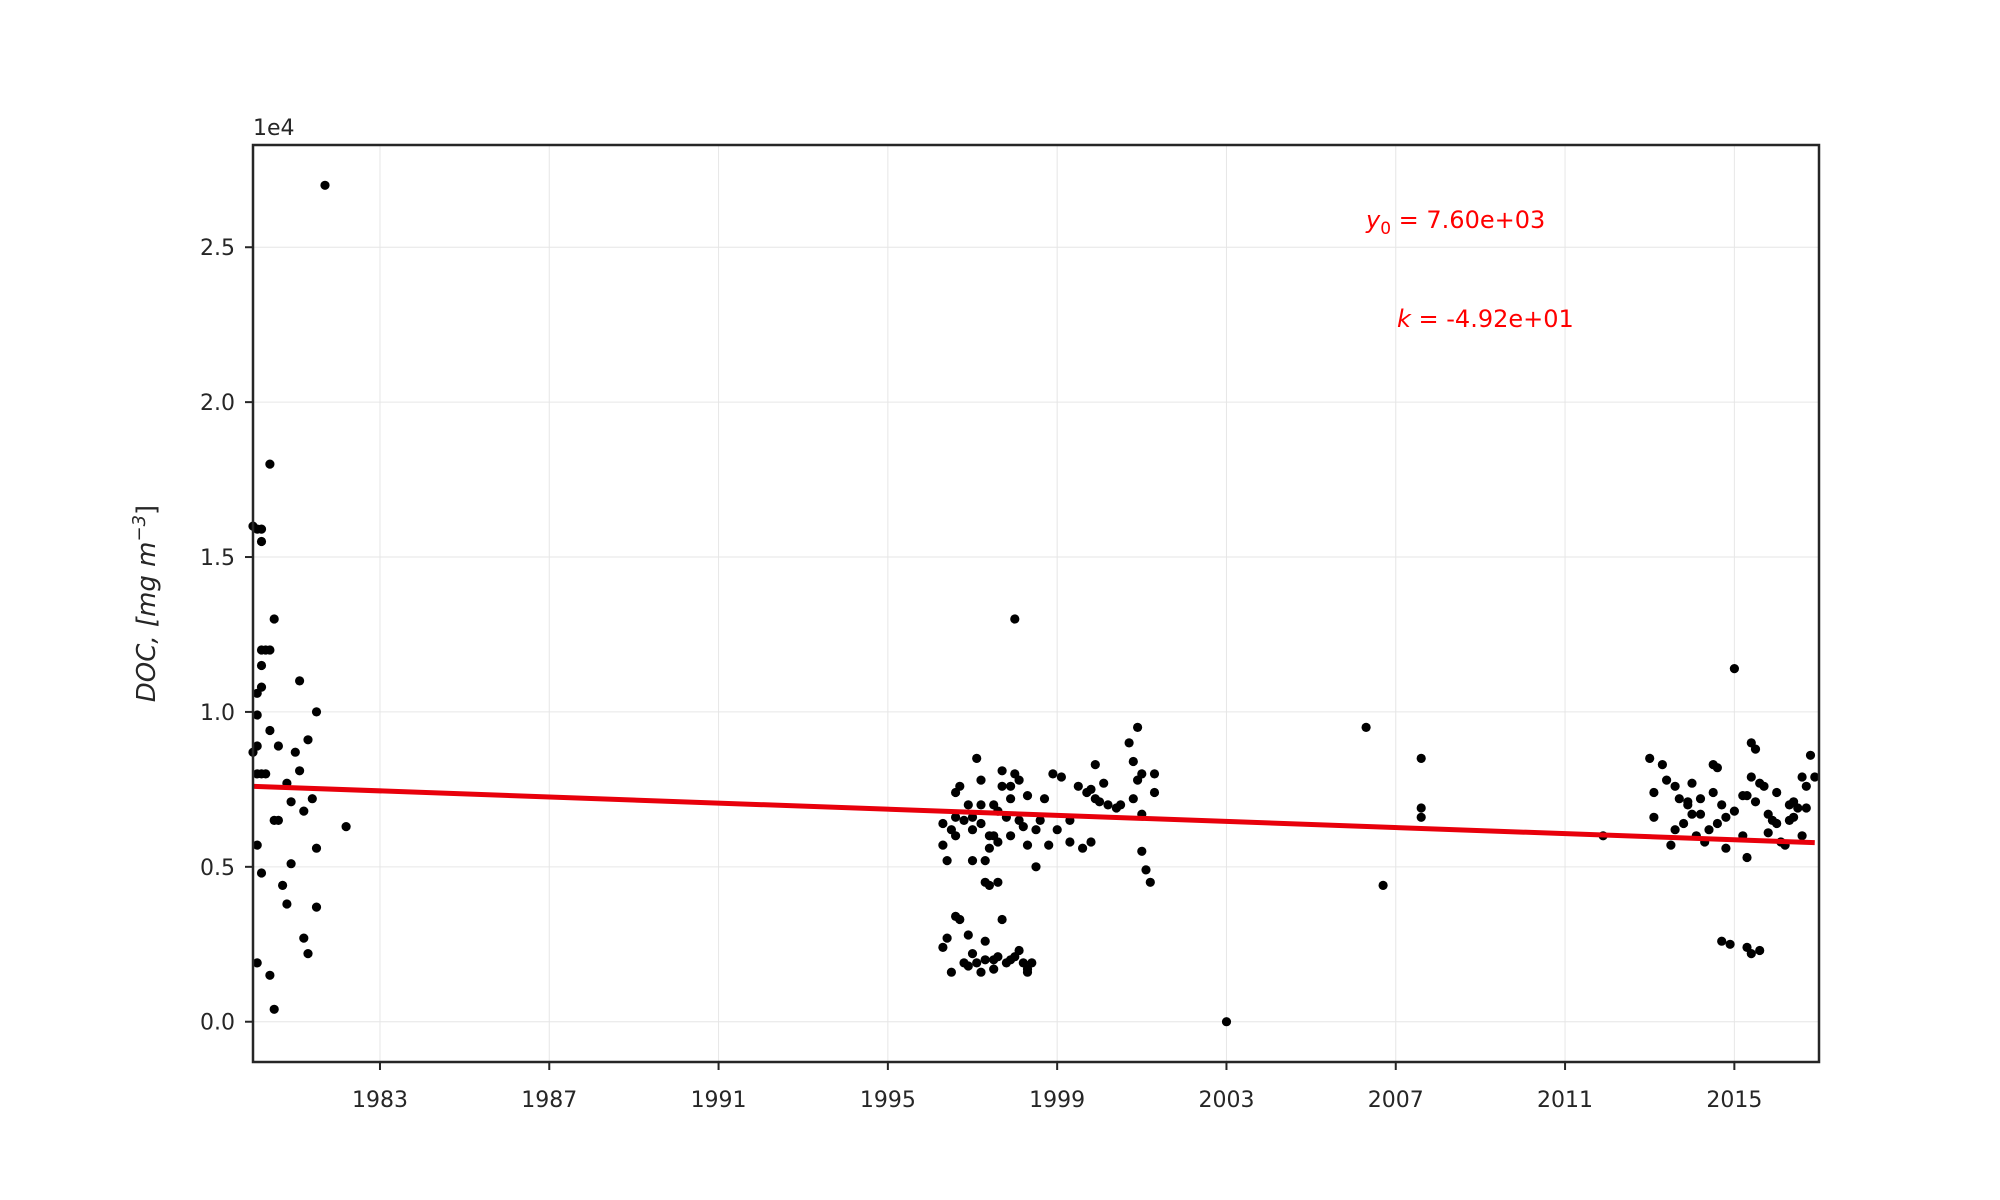 The width and height of the screenshot is (2000, 1200). What do you see at coordinates (1565, 1100) in the screenshot?
I see `x-tick-label: 2011` at bounding box center [1565, 1100].